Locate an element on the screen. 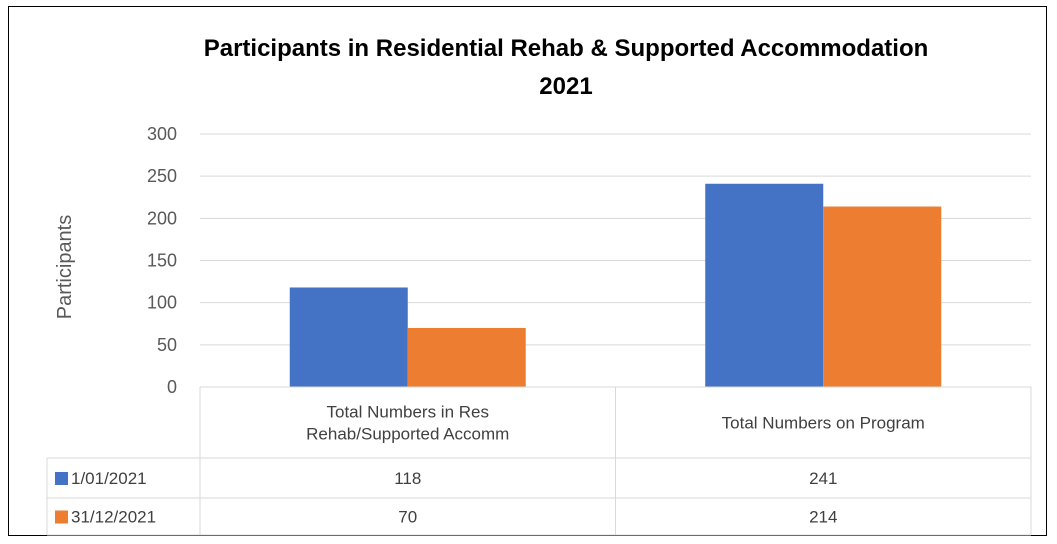 This screenshot has height=544, width=1057. data-table-value: 70 is located at coordinates (407, 517).